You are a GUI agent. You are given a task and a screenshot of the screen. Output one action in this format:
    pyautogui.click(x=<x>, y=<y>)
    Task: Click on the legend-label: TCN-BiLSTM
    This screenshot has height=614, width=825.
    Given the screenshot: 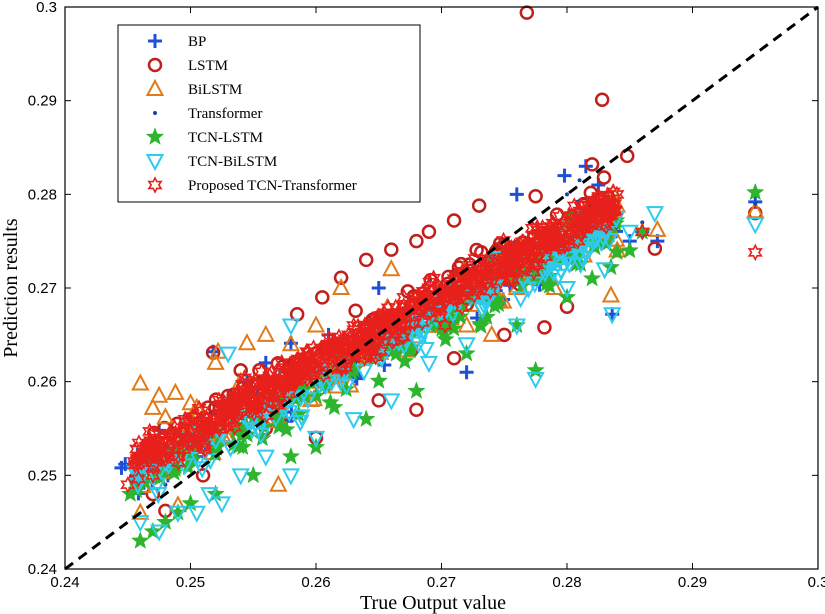 What is the action you would take?
    pyautogui.click(x=232, y=162)
    